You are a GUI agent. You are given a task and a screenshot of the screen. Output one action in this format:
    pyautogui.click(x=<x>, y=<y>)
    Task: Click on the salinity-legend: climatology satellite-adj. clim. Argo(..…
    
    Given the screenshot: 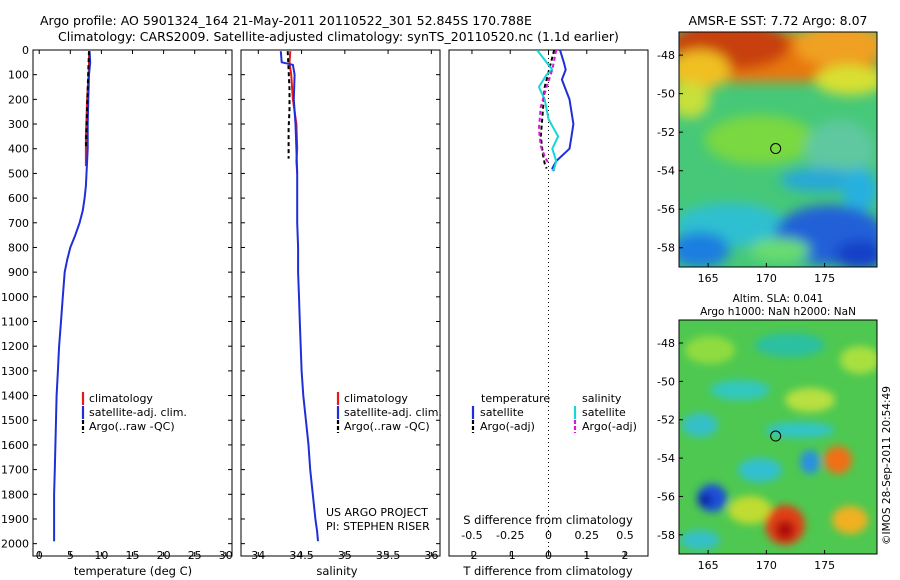 What is the action you would take?
    pyautogui.click(x=389, y=412)
    